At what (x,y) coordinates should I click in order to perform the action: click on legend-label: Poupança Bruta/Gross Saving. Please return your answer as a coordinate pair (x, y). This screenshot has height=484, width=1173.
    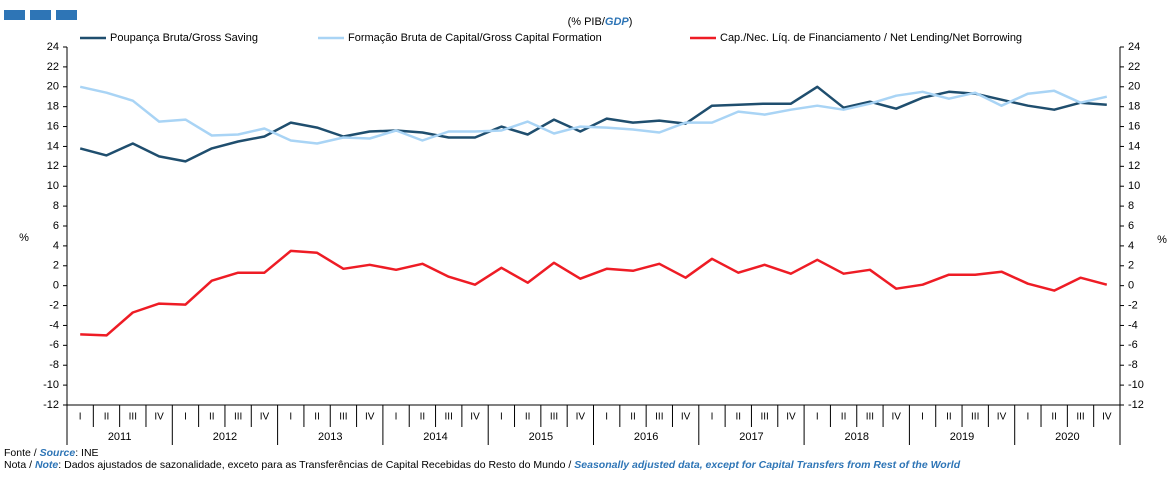
    Looking at the image, I should click on (184, 38).